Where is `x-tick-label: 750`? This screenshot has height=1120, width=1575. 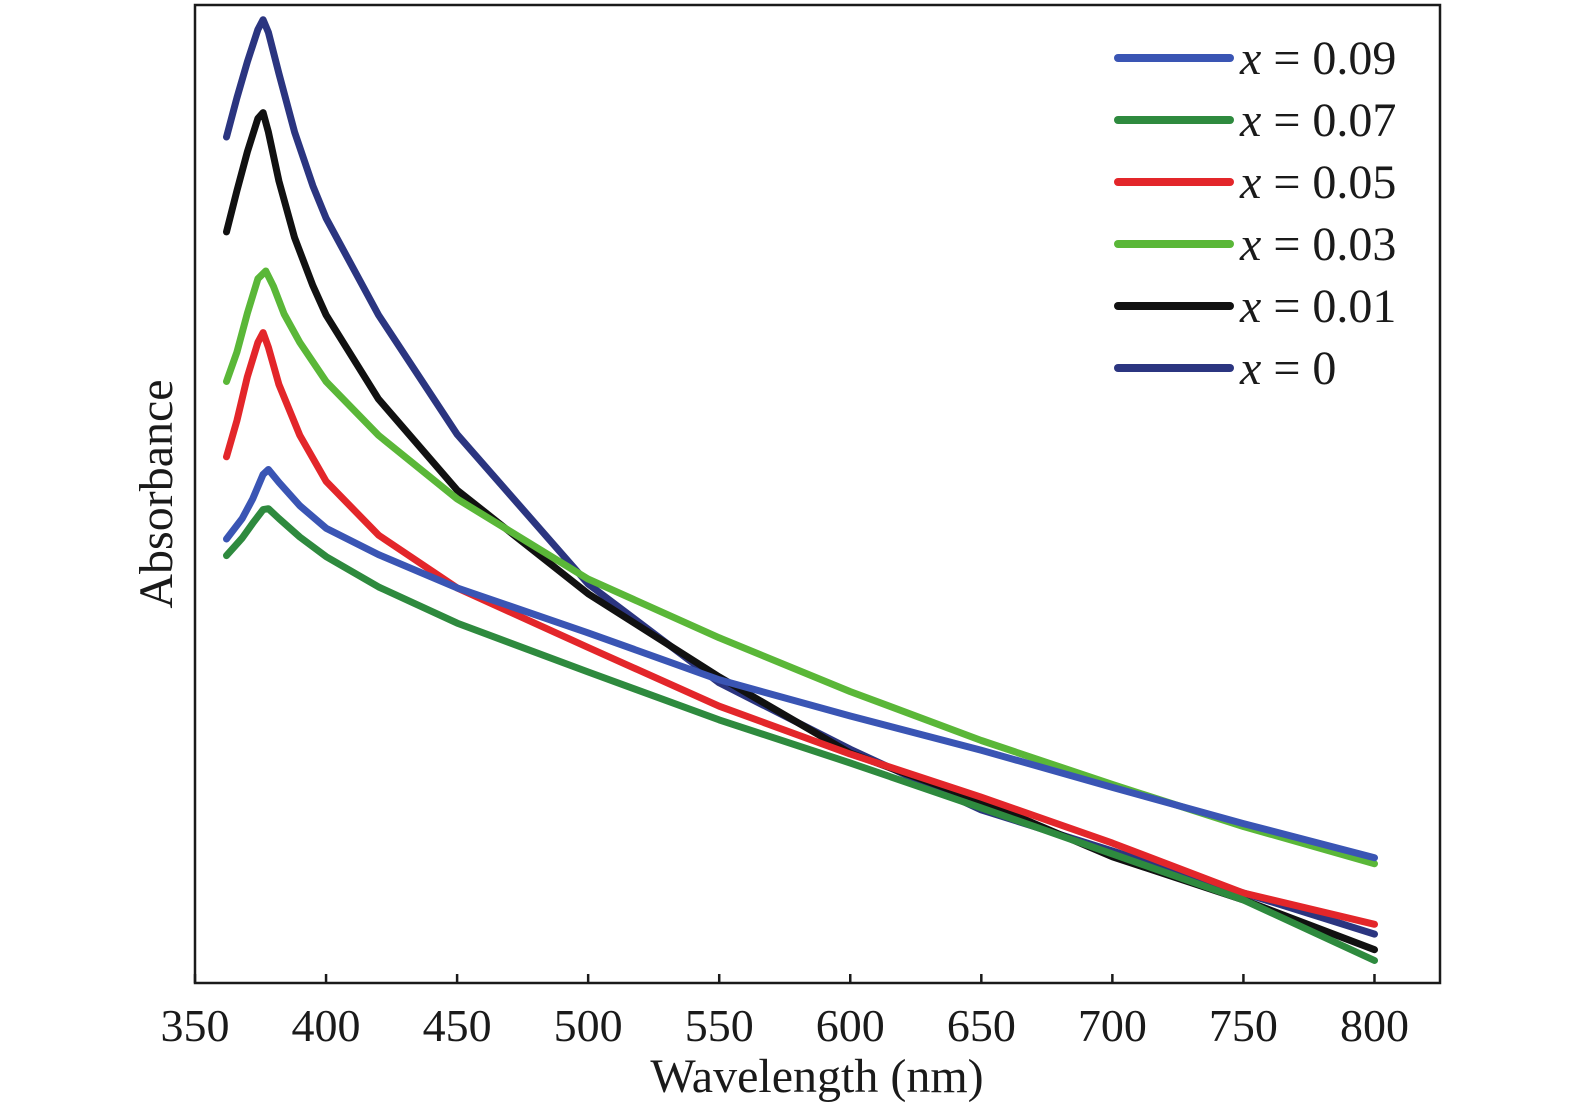
x-tick-label: 750 is located at coordinates (1243, 1025).